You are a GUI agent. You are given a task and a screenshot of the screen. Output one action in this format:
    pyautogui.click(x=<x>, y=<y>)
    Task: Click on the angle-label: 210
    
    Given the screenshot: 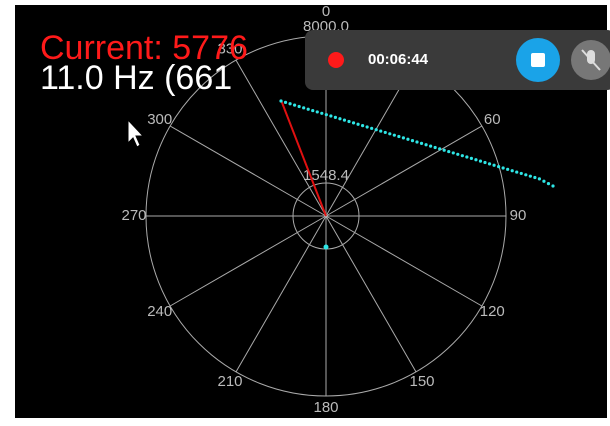 What is the action you would take?
    pyautogui.click(x=229, y=381)
    